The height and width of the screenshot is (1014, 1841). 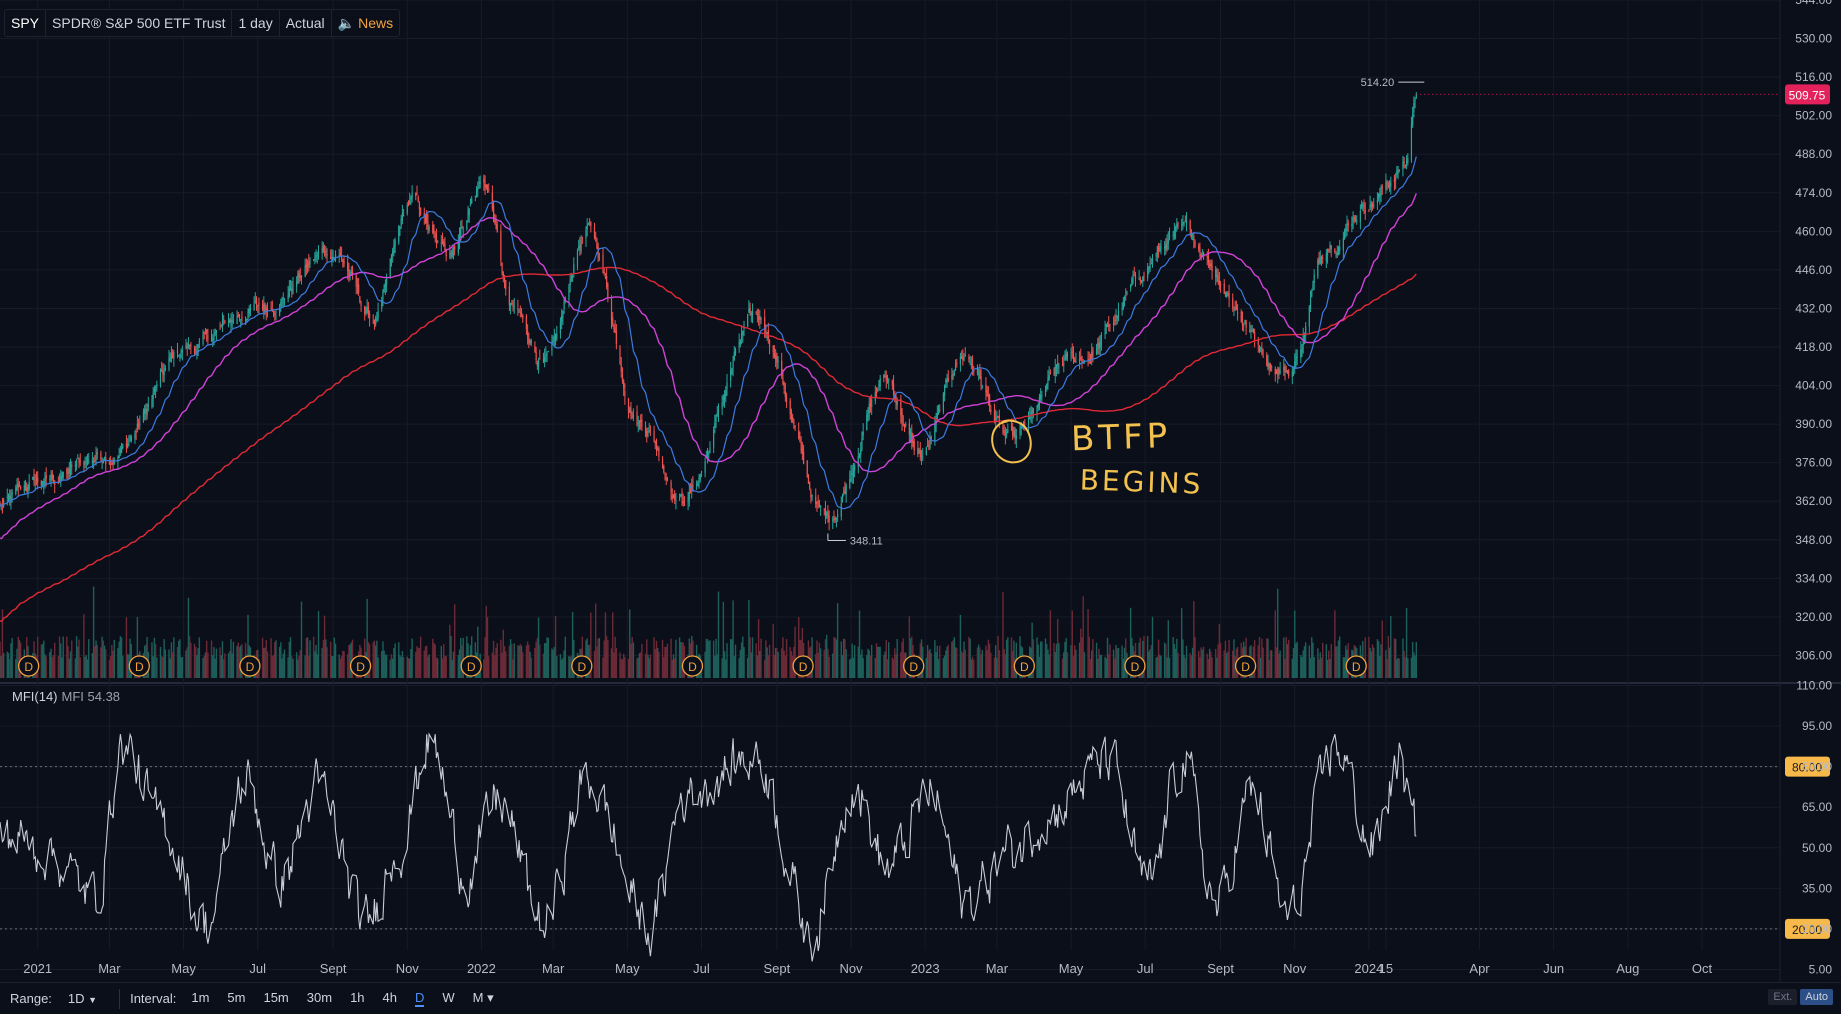 What do you see at coordinates (1783, 997) in the screenshot?
I see `extended-hours-toggle: Ext.` at bounding box center [1783, 997].